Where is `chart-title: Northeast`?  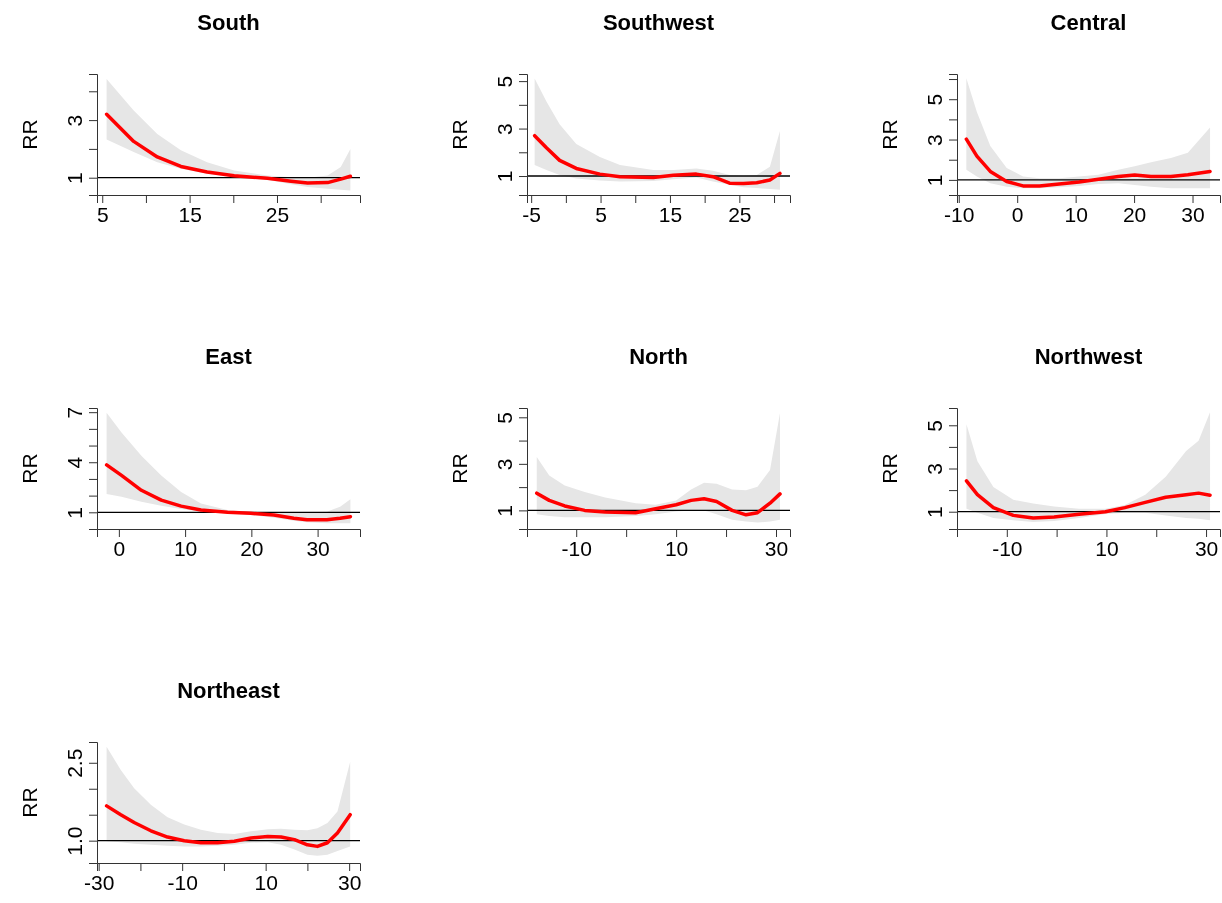 chart-title: Northeast is located at coordinates (229, 690).